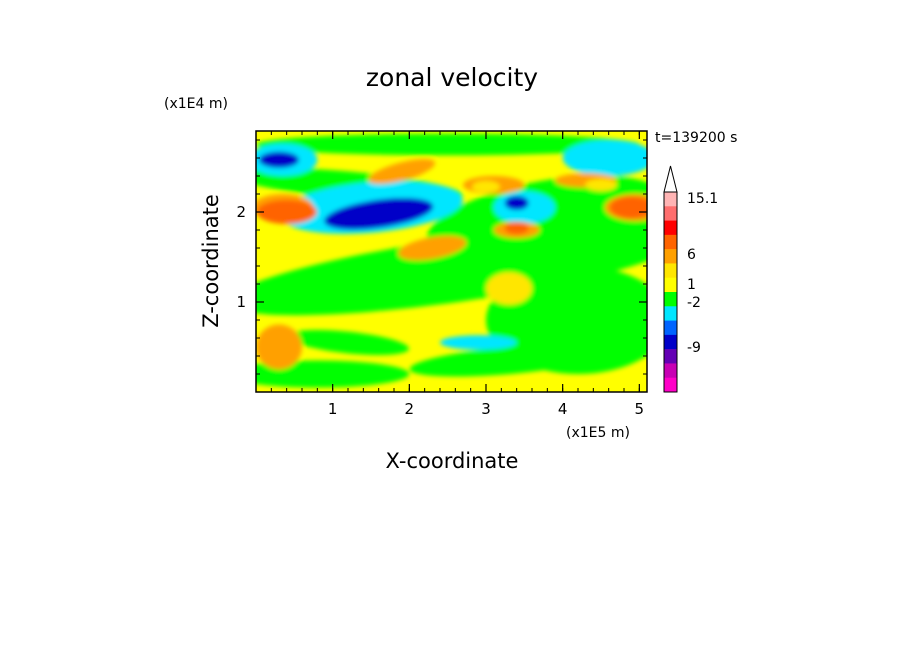  What do you see at coordinates (670, 179) in the screenshot?
I see `colorbar-extend-arrow` at bounding box center [670, 179].